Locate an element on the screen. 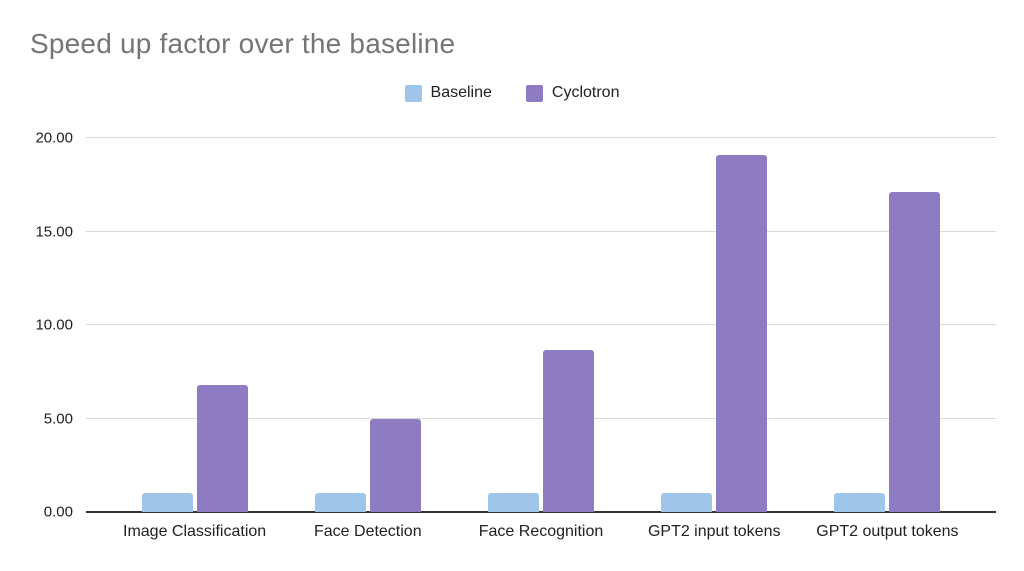 This screenshot has width=1024, height=571. legend-label-cyclotron: Cyclotron is located at coordinates (585, 92).